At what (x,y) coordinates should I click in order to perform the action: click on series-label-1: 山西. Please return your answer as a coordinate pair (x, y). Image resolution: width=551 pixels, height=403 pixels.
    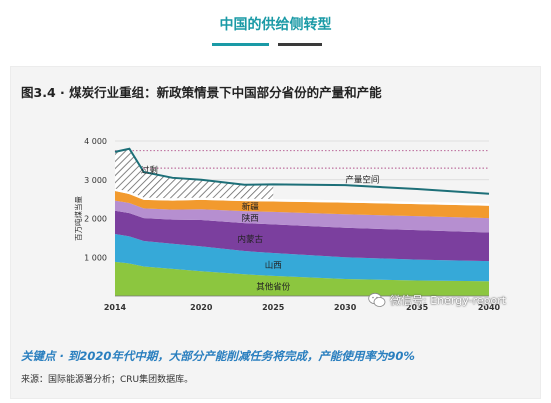
    Looking at the image, I should click on (273, 265).